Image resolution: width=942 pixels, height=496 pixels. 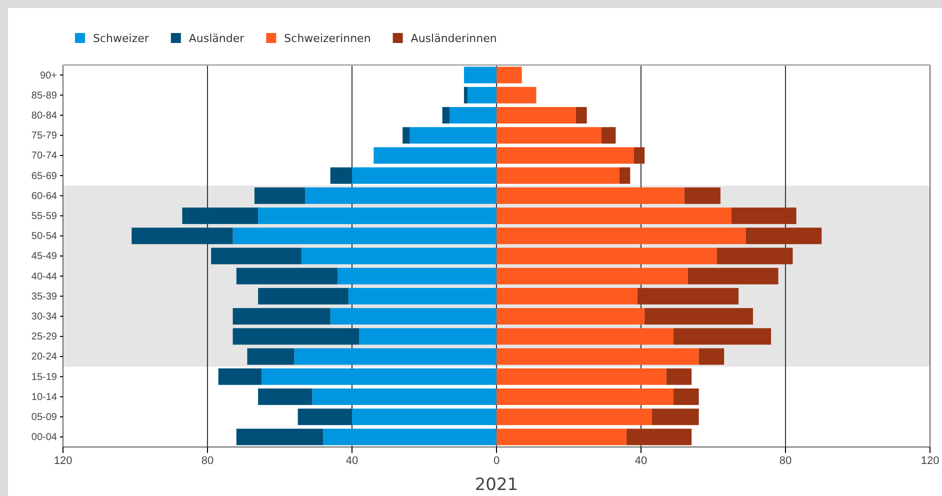 I want to click on y-tick-label: 75-79, so click(x=44, y=136).